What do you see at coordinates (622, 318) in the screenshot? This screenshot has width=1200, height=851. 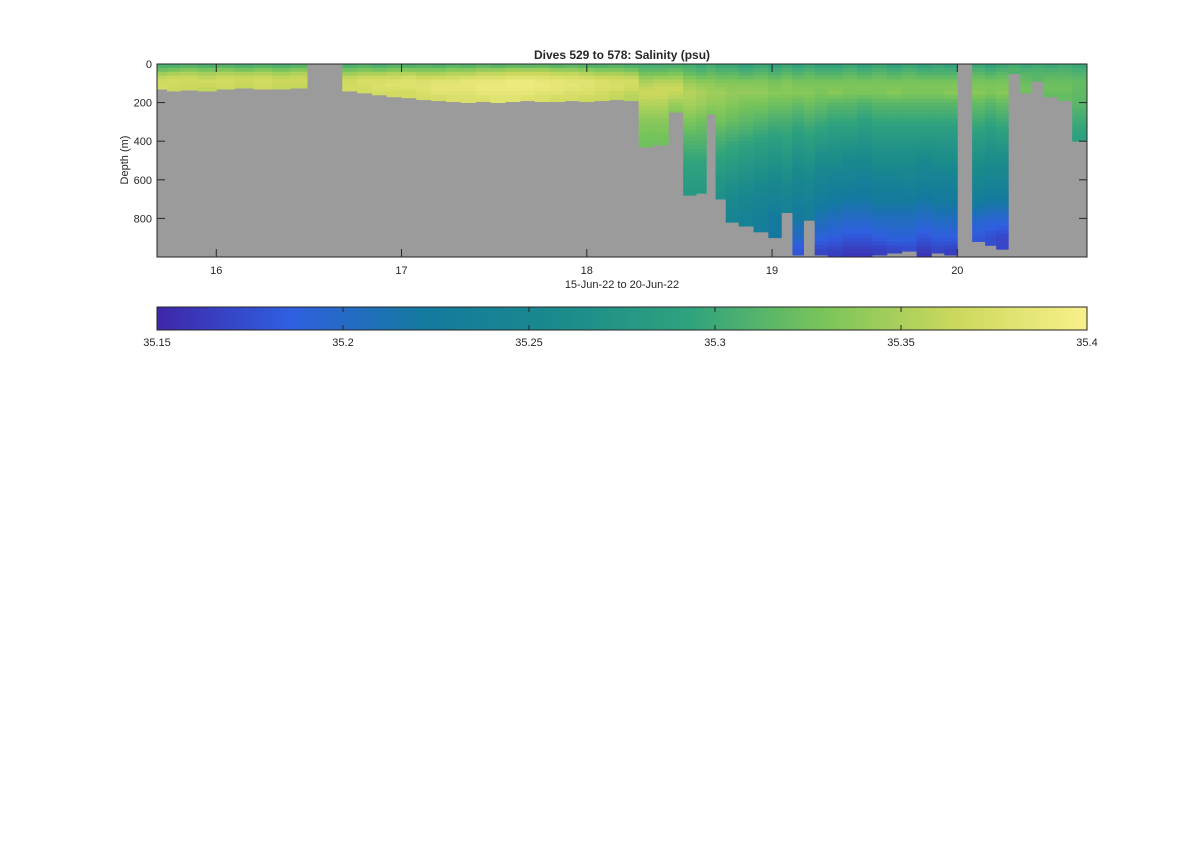 I see `colorbar-frame` at bounding box center [622, 318].